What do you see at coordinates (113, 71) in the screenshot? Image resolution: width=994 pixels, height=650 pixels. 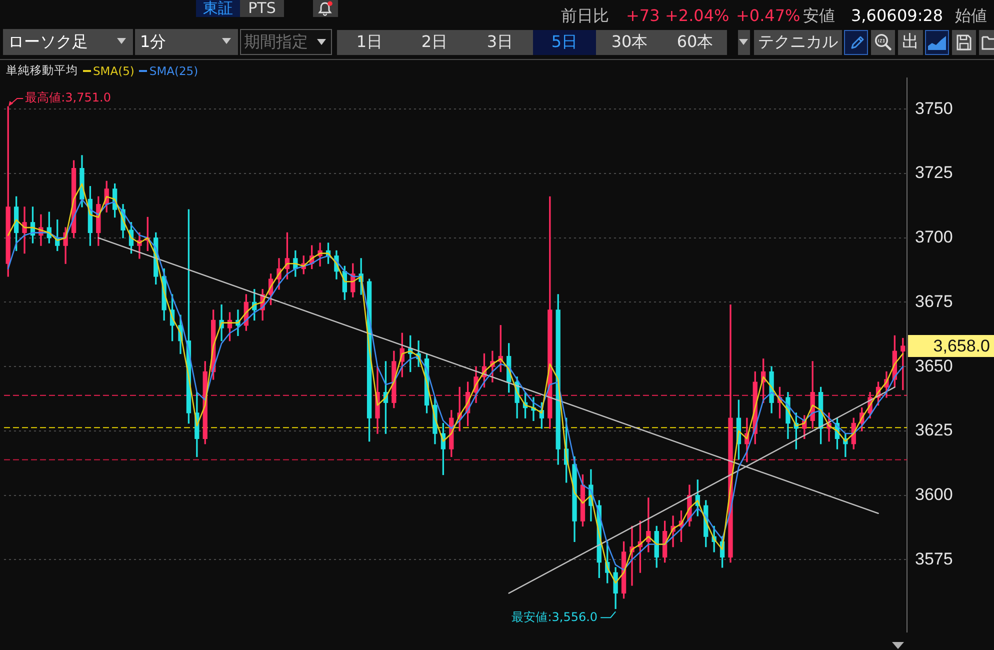 I see `legend-label: SMA(5)` at bounding box center [113, 71].